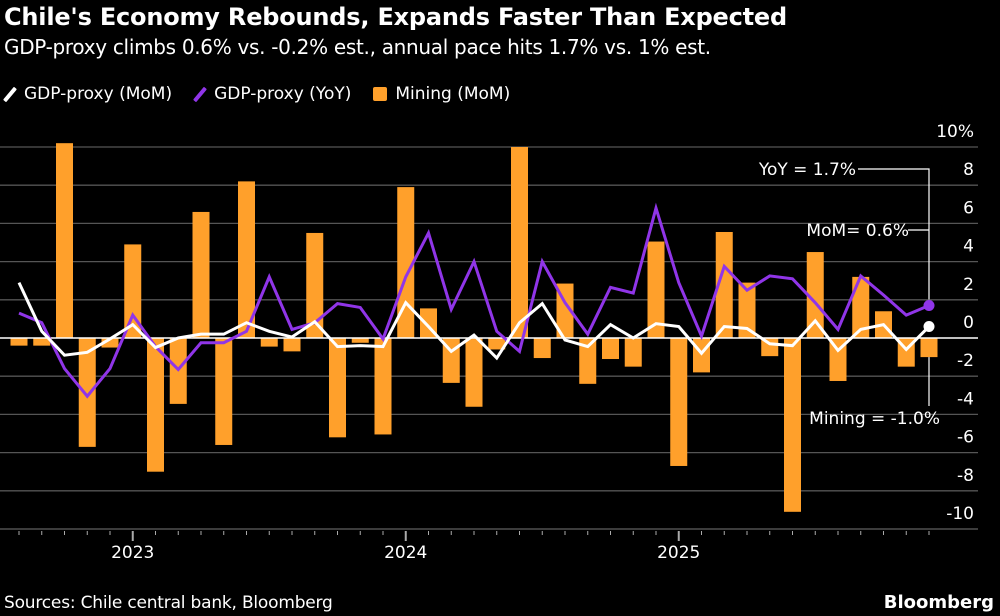 The image size is (1000, 616). What do you see at coordinates (965, 399) in the screenshot?
I see `y-tick-label: -4` at bounding box center [965, 399].